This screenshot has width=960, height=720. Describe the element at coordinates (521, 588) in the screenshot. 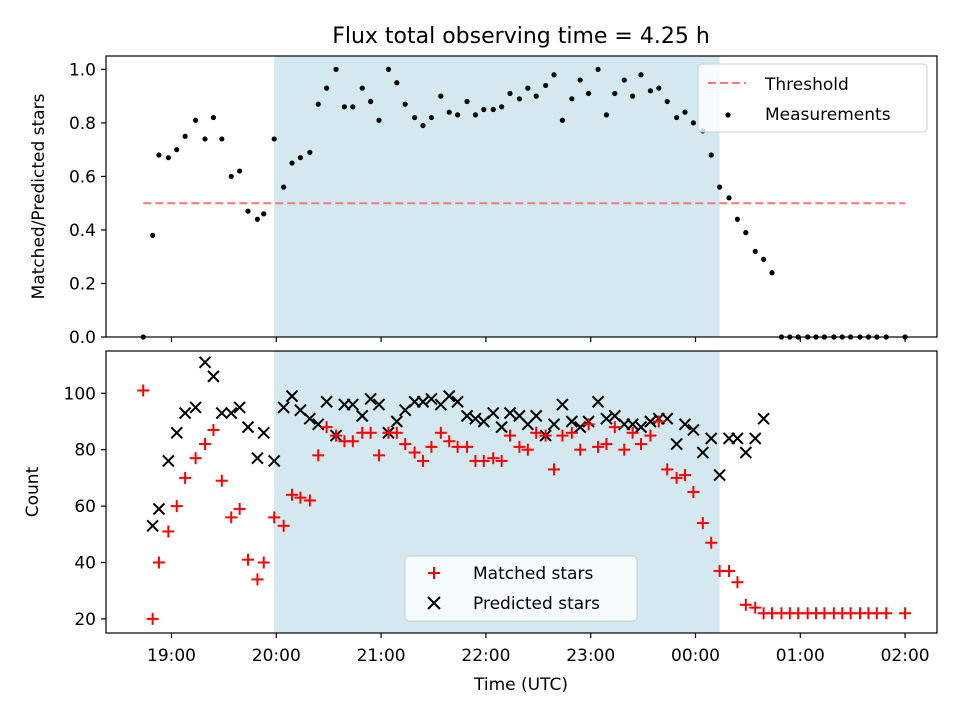

I see `bottom-legend-box` at that location.